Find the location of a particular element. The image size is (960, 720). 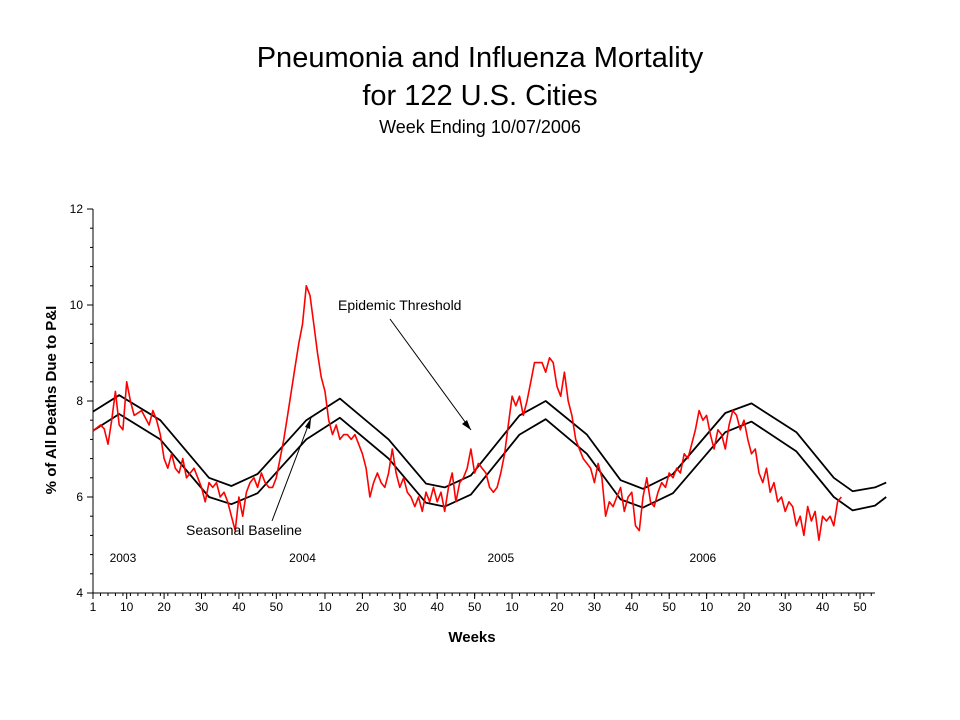

year-label-2006: 2006 is located at coordinates (703, 558).